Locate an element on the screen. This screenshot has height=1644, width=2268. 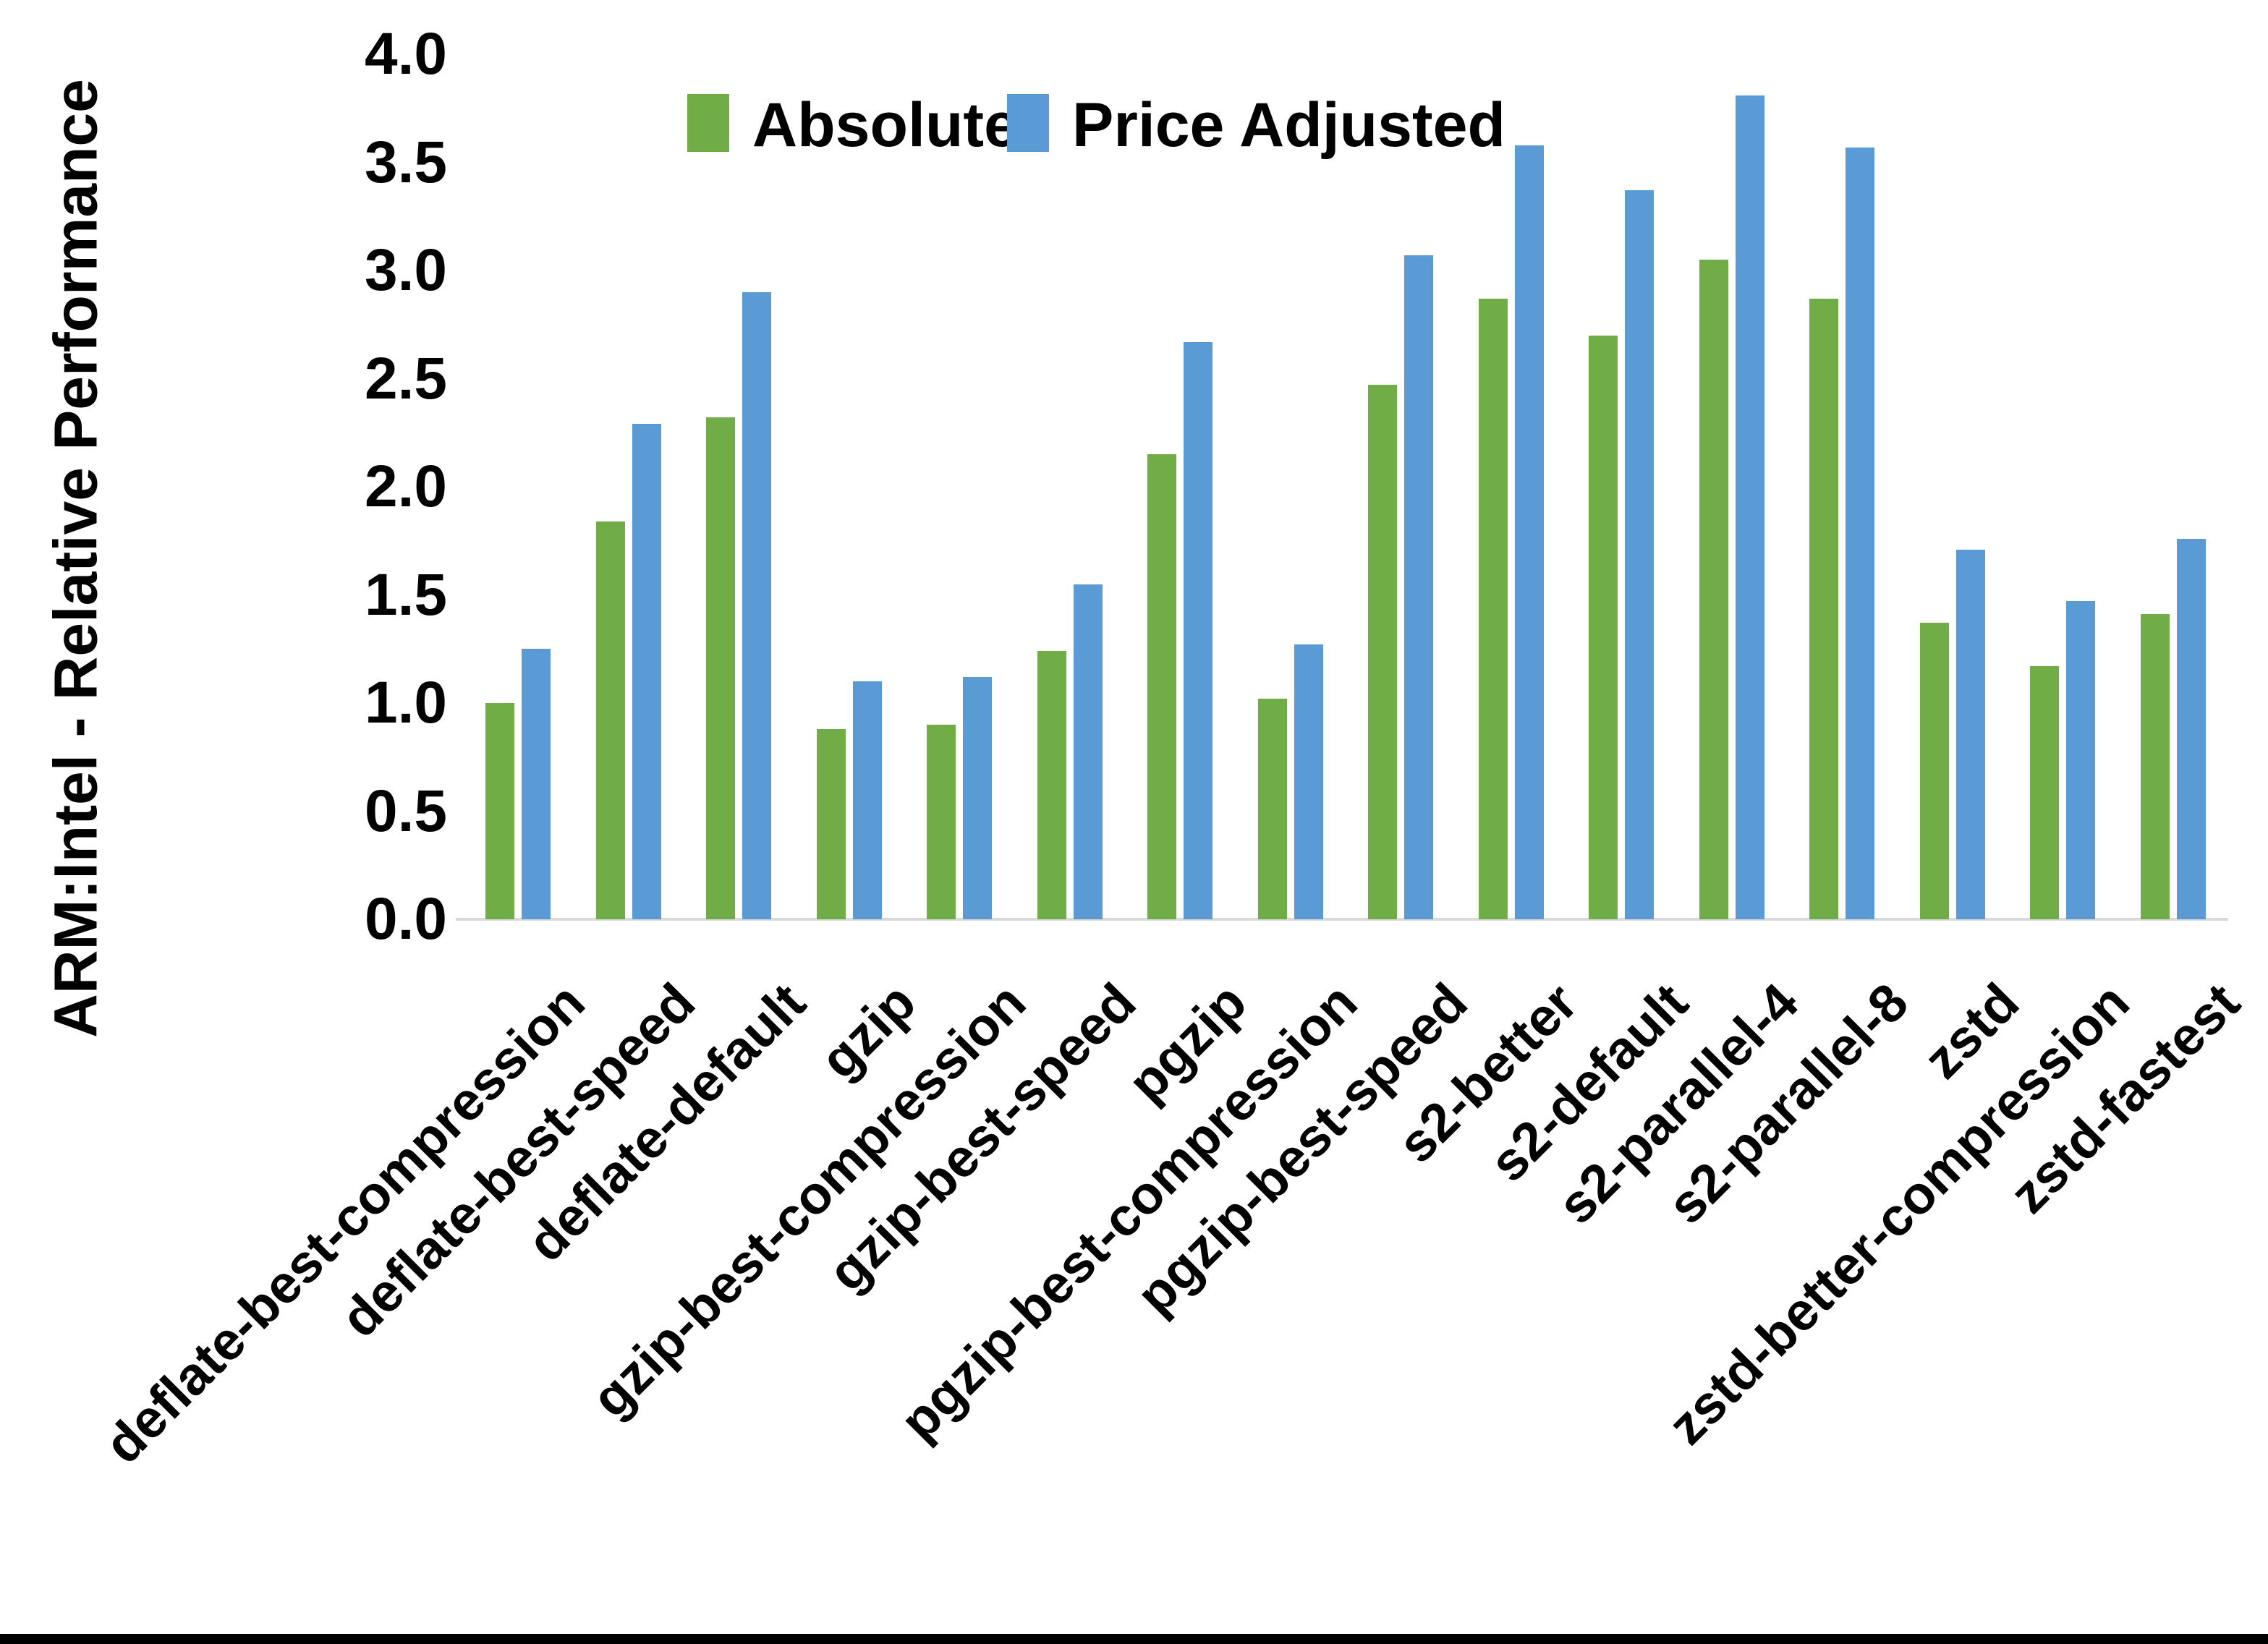
y-tick-label-1.0: 1.0 is located at coordinates (406, 703).